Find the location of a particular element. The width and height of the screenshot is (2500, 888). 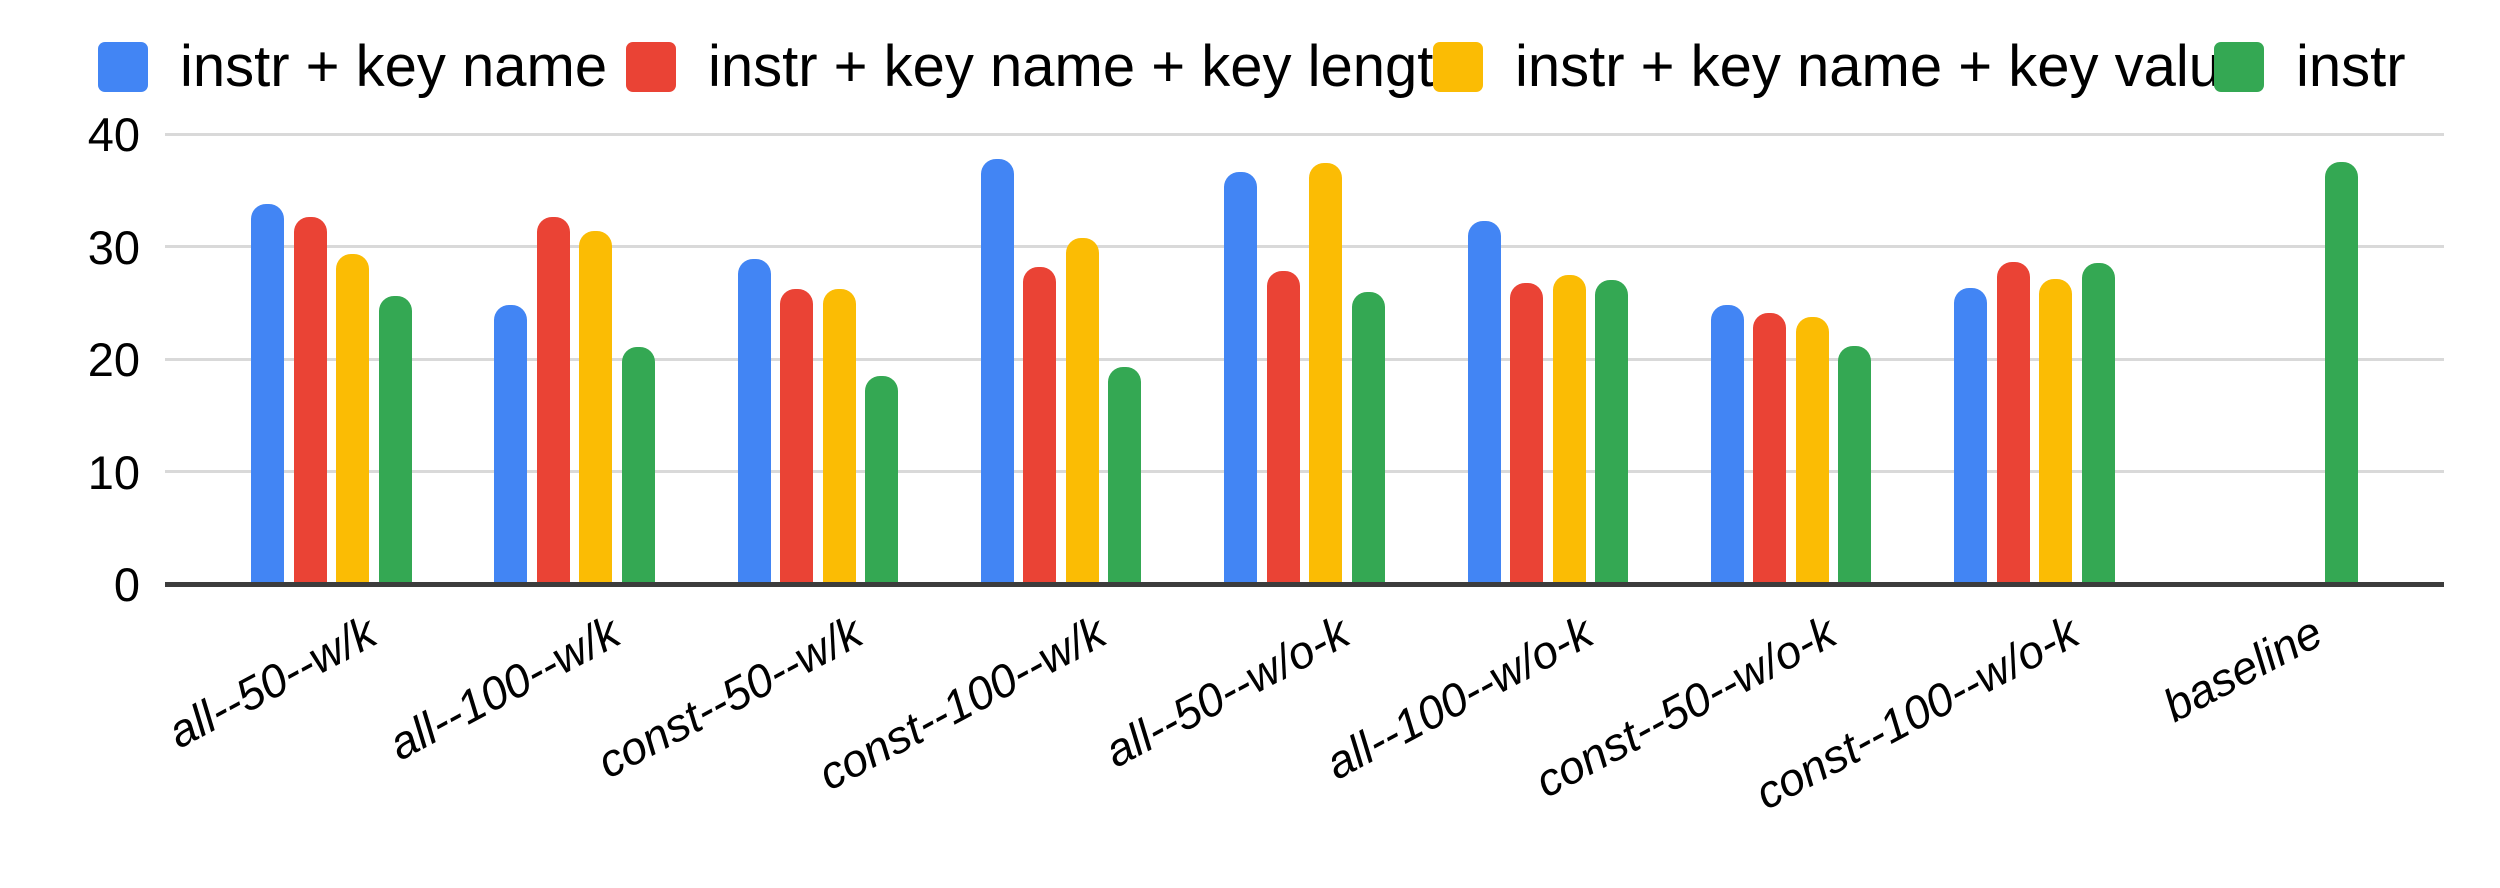

legend-item-instr: instr is located at coordinates (2310, 66).